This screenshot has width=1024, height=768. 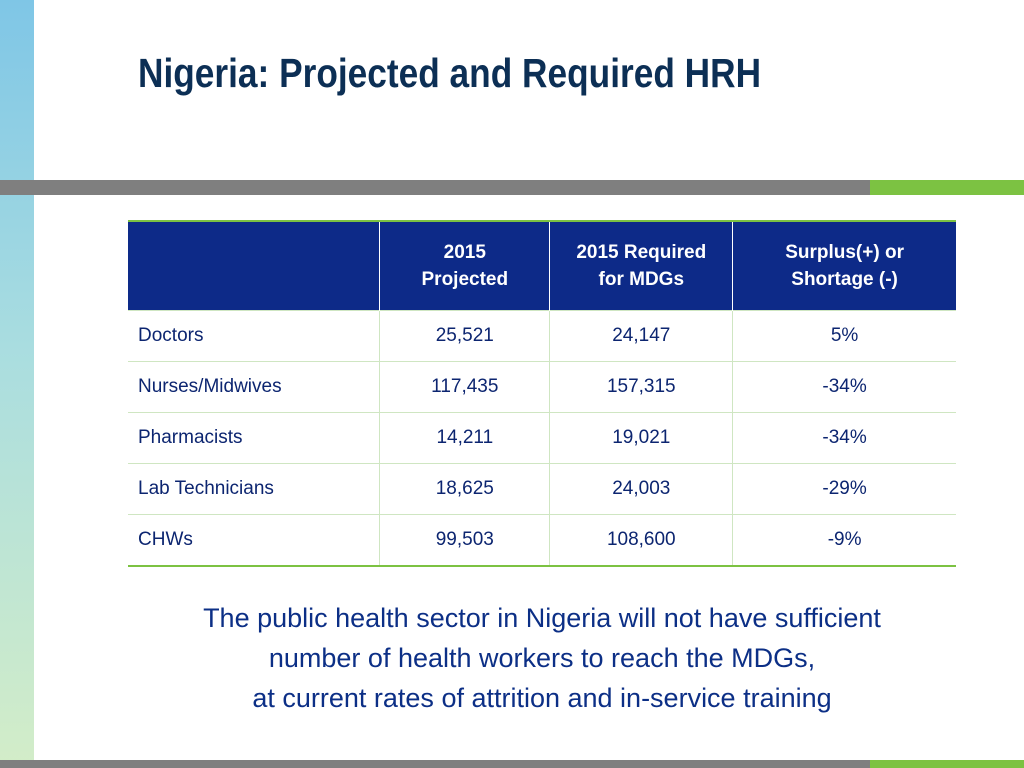 I want to click on row-projected: 14,211, so click(x=464, y=438).